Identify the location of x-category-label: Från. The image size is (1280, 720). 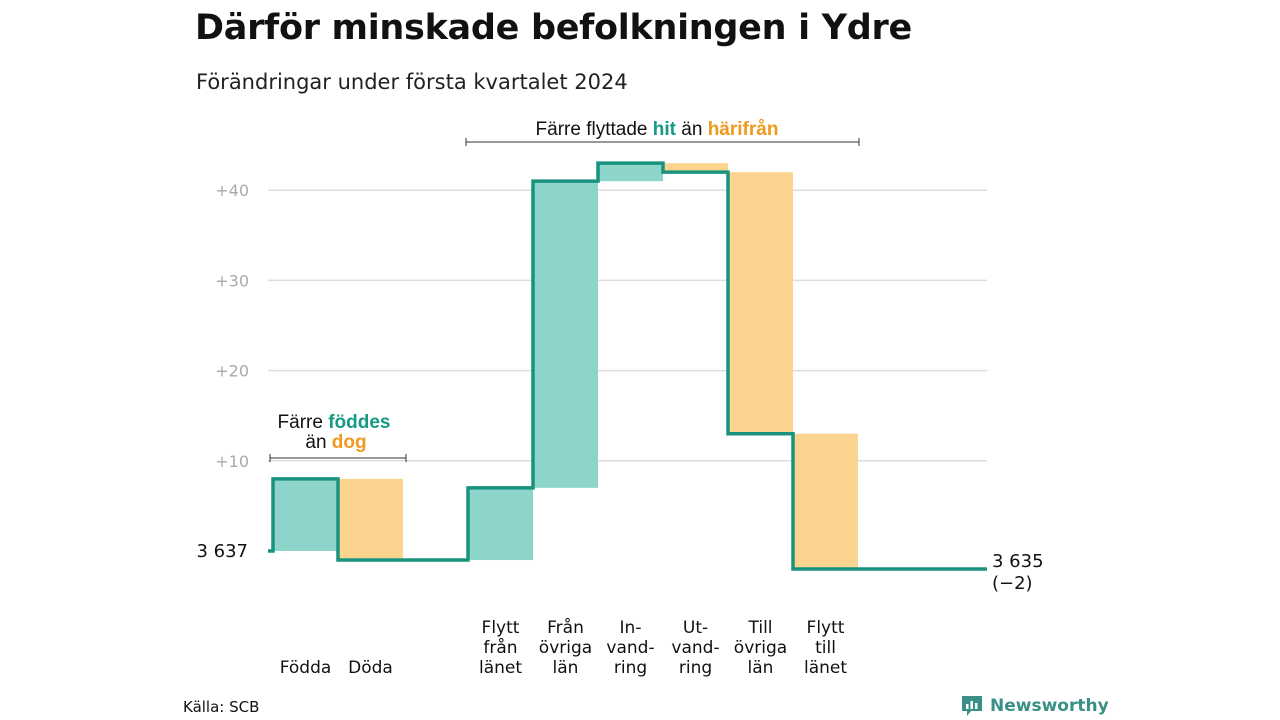
(565, 627).